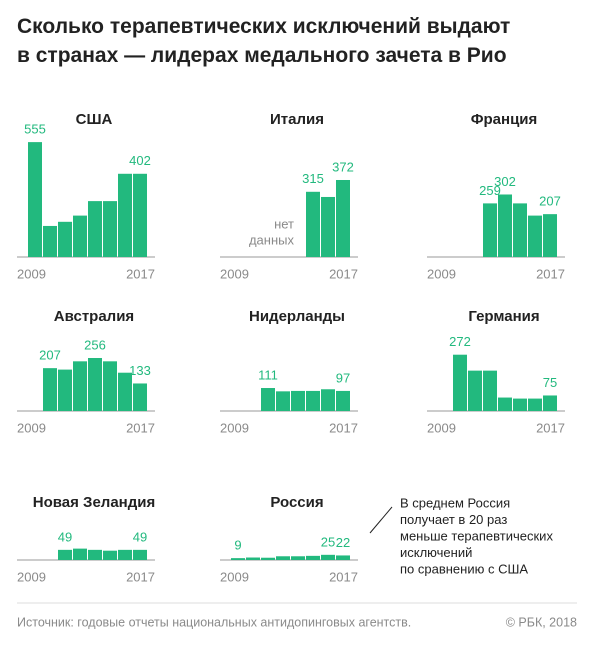 The image size is (590, 645). Describe the element at coordinates (453, 519) in the screenshot. I see `annotation: получает в 20 раз` at that location.